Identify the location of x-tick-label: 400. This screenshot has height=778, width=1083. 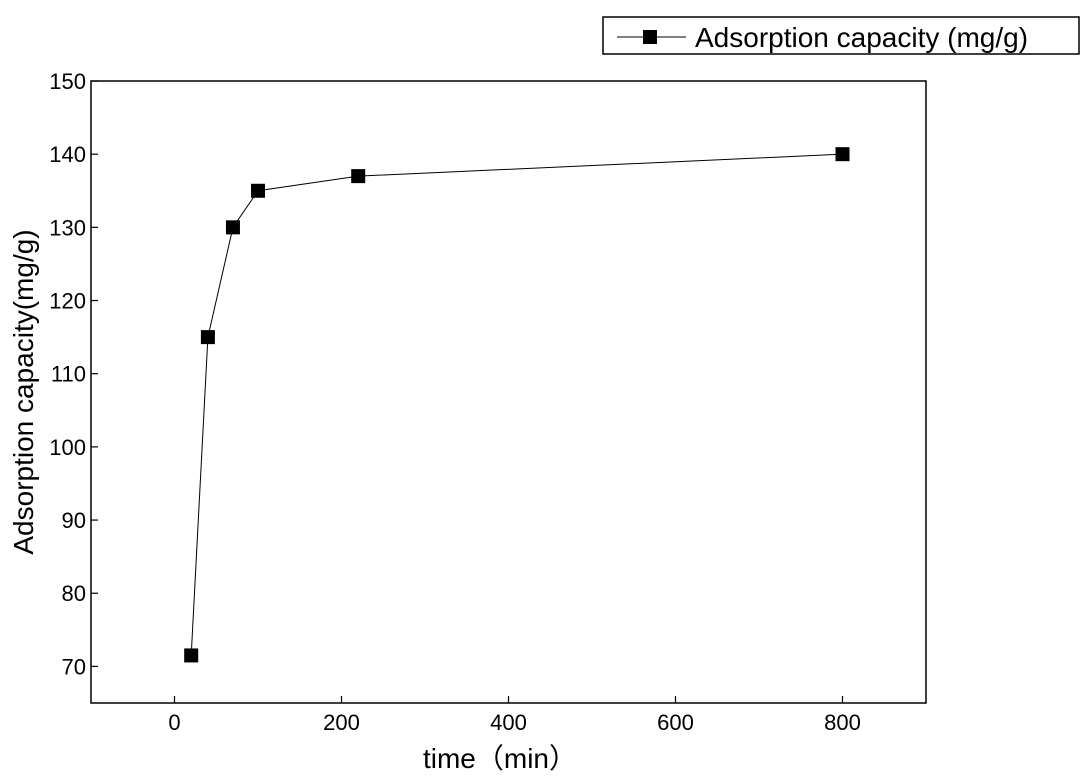
(508, 722).